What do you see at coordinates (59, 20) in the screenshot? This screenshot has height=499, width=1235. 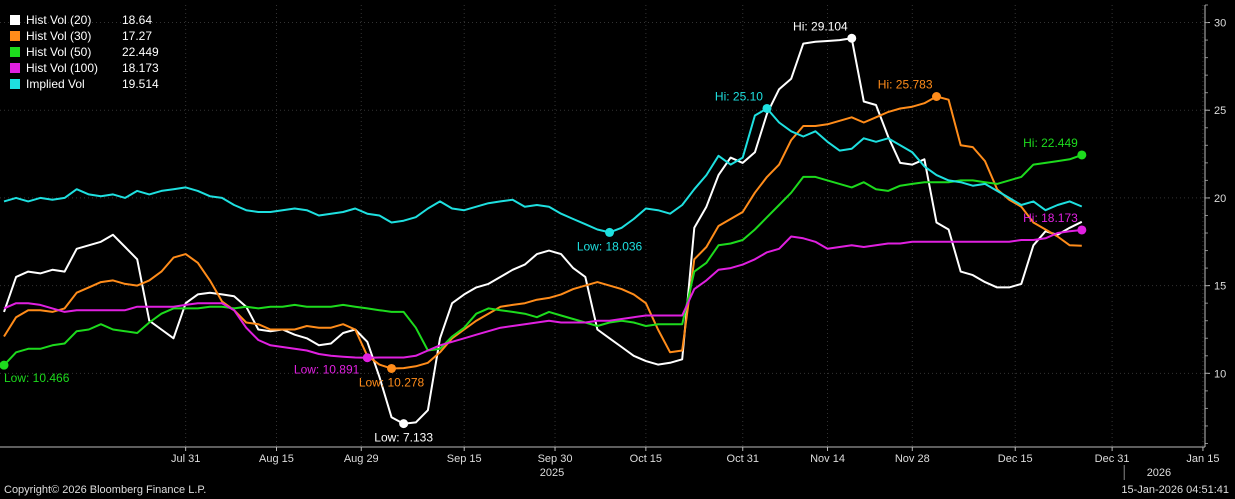 I see `legend-name: Hist Vol (20)` at bounding box center [59, 20].